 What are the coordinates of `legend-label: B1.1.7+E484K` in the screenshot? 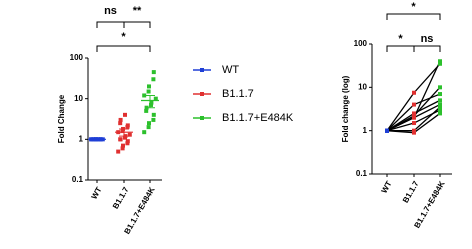 It's located at (258, 118).